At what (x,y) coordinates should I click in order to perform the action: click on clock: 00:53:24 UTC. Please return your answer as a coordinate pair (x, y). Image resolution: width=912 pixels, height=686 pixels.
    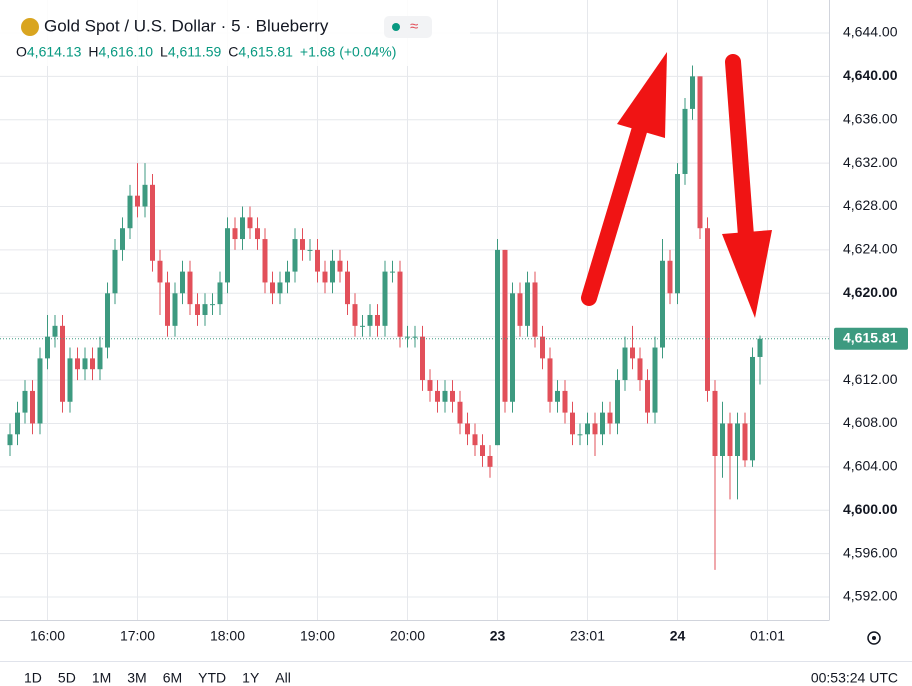
    Looking at the image, I should click on (854, 678).